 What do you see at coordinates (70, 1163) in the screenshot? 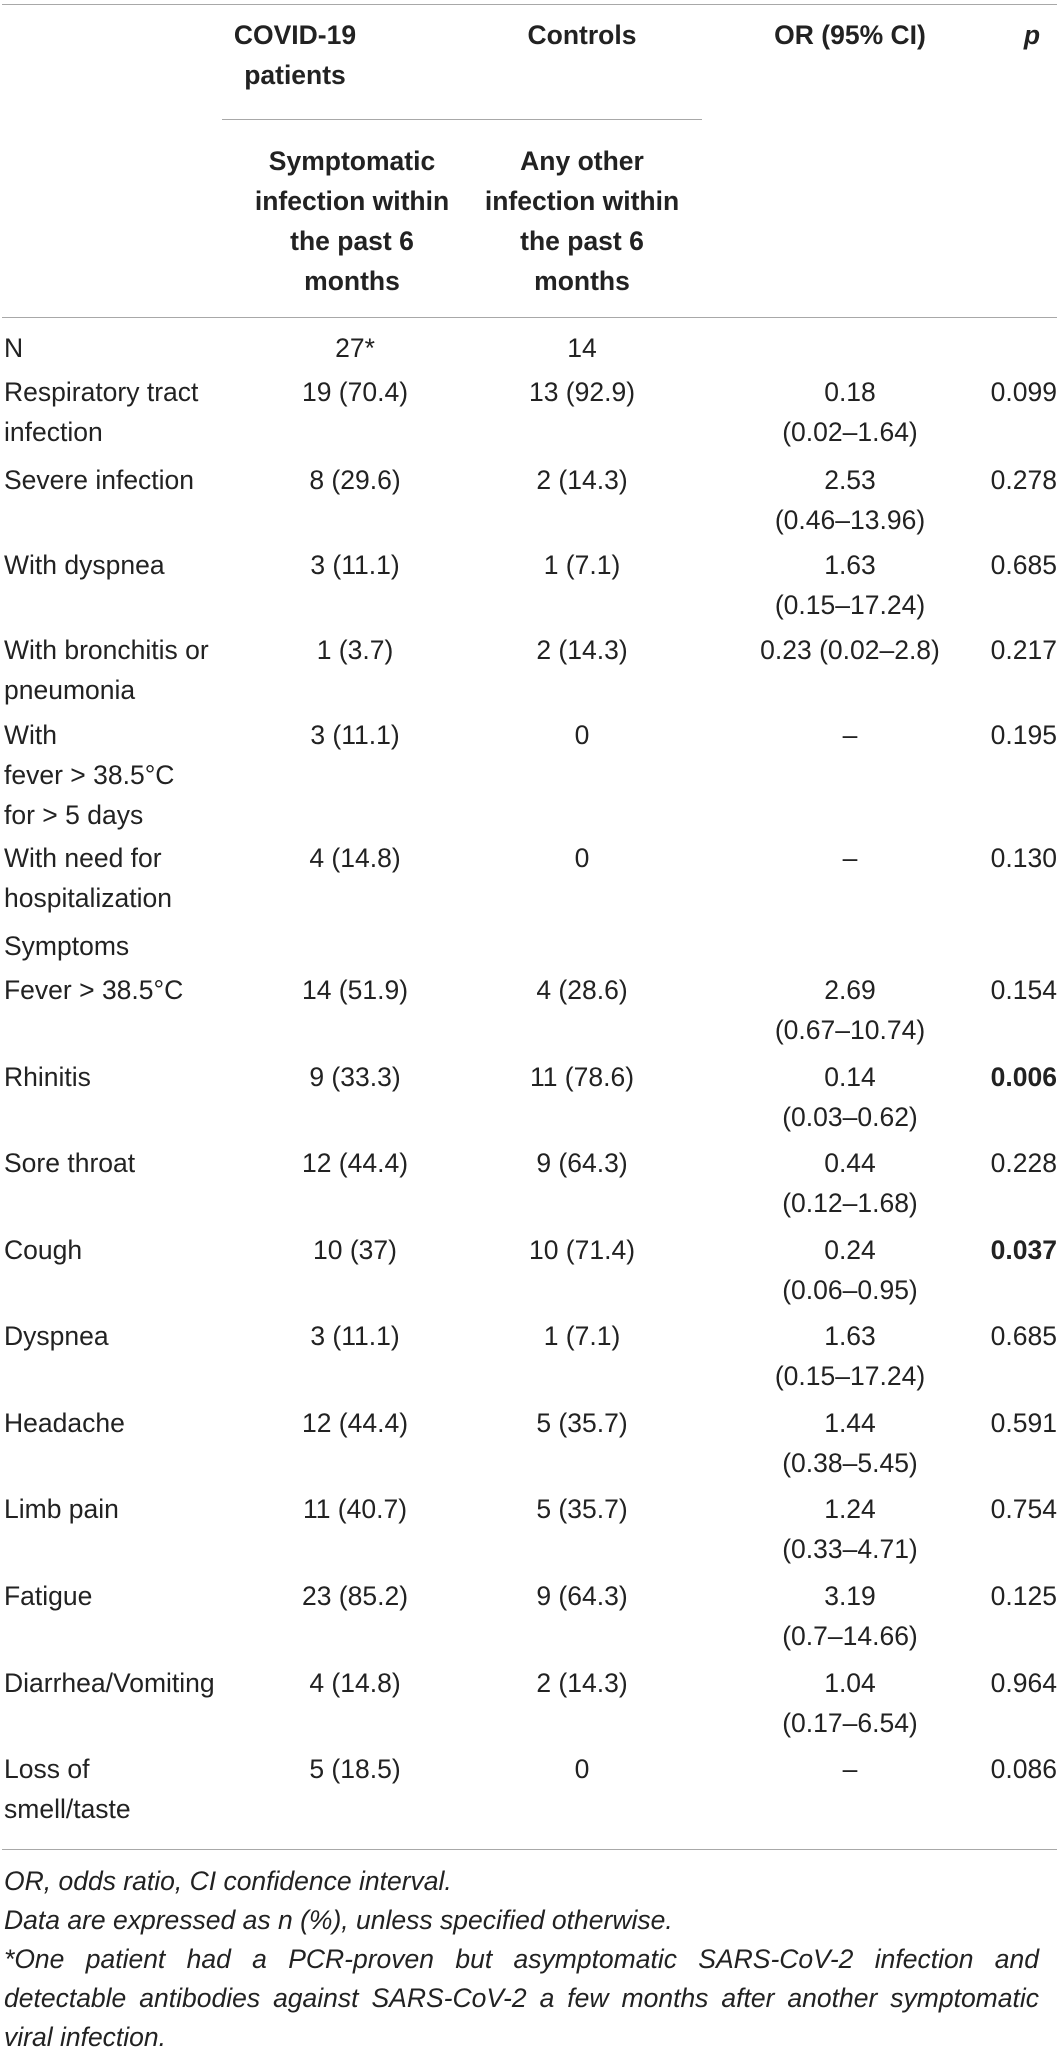
I see `row-label: Sore throat` at bounding box center [70, 1163].